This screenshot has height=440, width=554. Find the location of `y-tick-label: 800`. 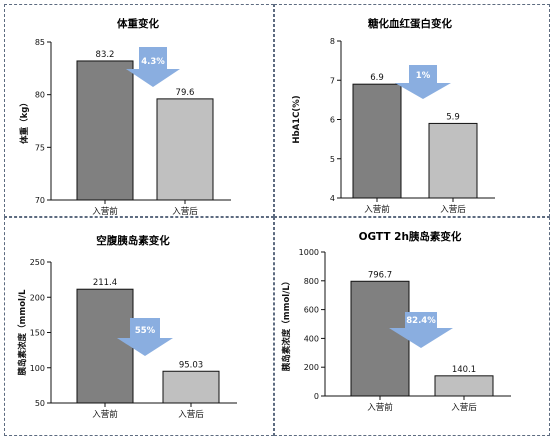

y-tick-label: 800 is located at coordinates (311, 281).